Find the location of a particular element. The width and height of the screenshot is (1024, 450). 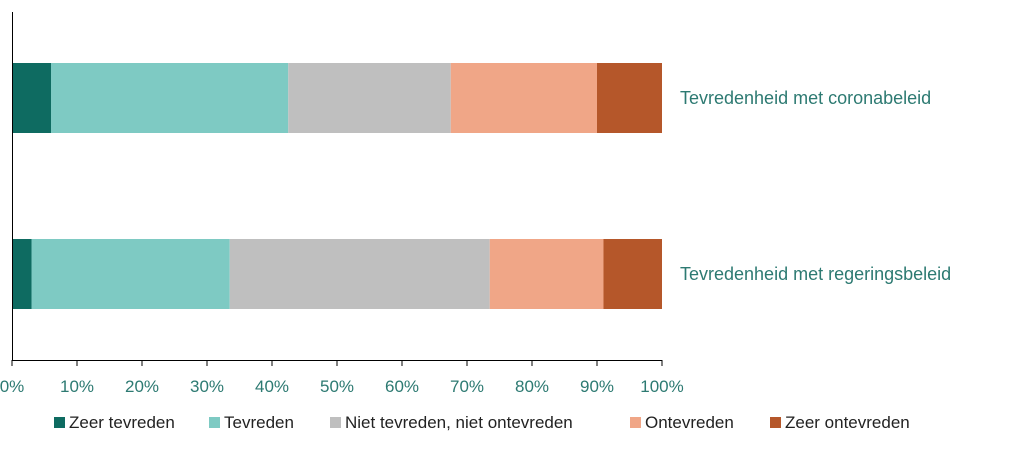

x-tick-label: 70% is located at coordinates (467, 386).